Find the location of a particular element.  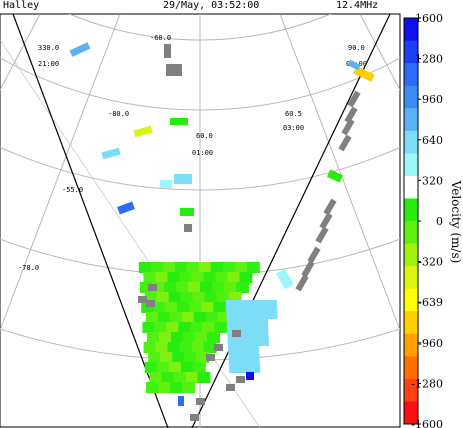

date-time: 29/May, 03:52:00 is located at coordinates (211, 5).